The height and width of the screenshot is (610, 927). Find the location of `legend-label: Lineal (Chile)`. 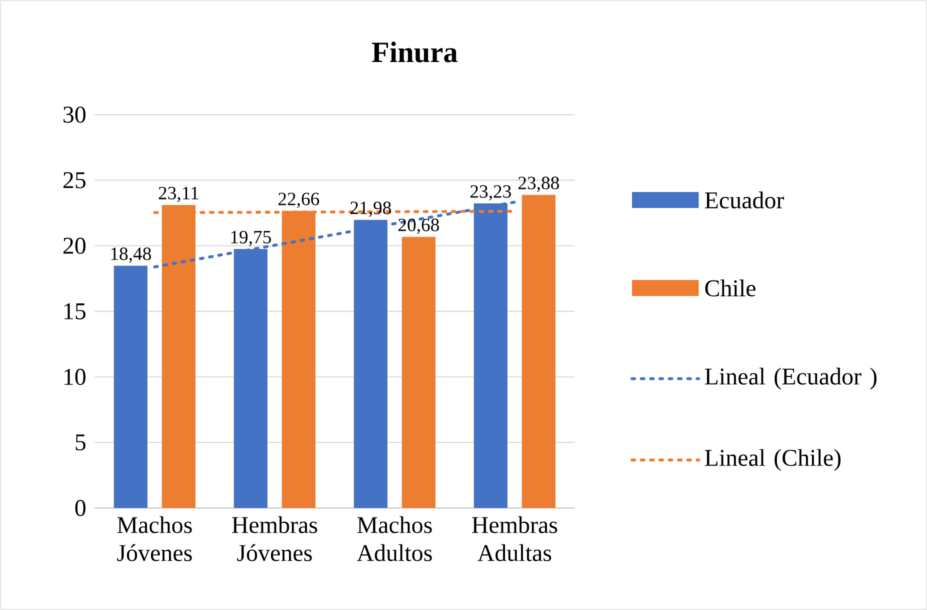

legend-label: Lineal (Chile) is located at coordinates (772, 460).